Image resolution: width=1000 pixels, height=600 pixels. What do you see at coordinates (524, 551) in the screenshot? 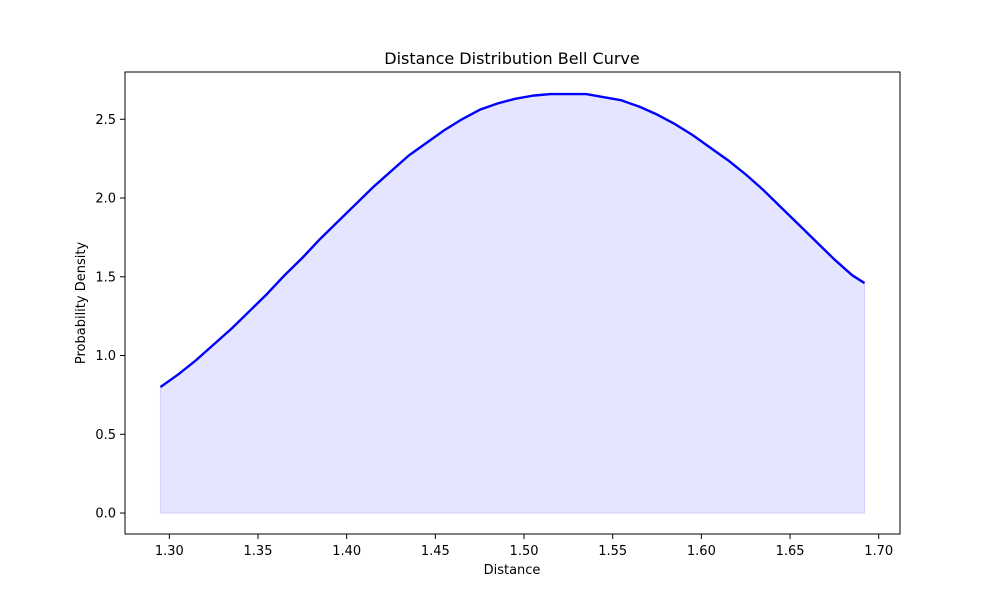
I see `x-tick-label: 1.50` at bounding box center [524, 551].